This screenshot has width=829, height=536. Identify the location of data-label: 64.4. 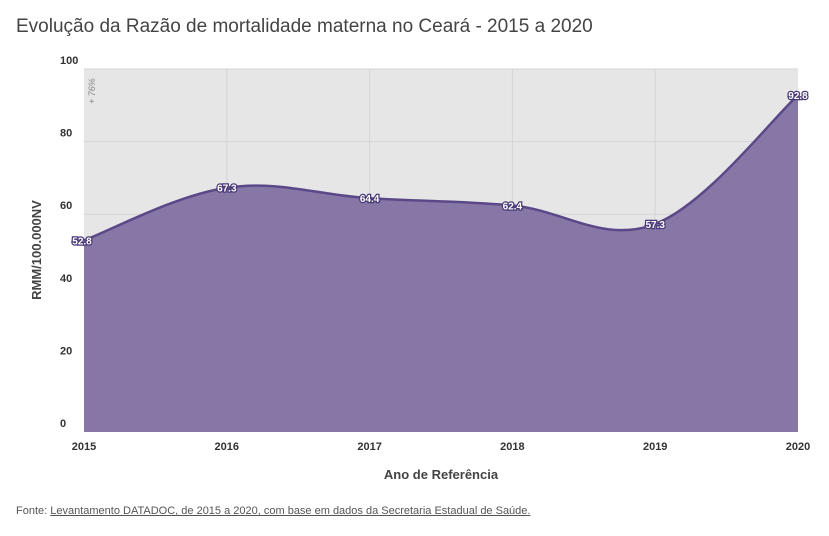
(370, 199).